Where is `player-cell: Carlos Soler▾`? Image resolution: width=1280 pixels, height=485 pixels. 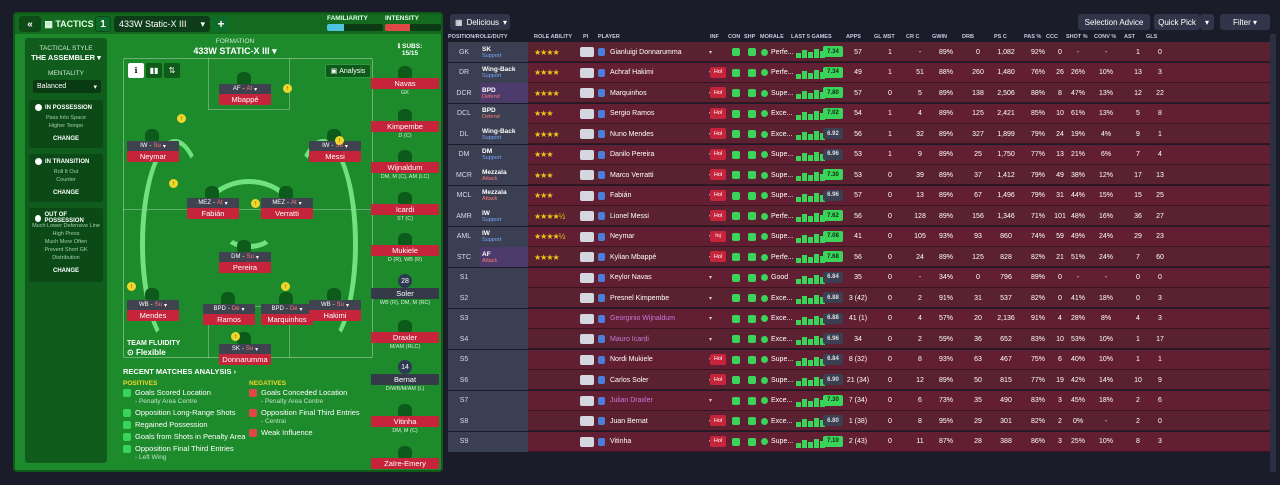 player-cell: Carlos Soler▾ is located at coordinates (657, 380).